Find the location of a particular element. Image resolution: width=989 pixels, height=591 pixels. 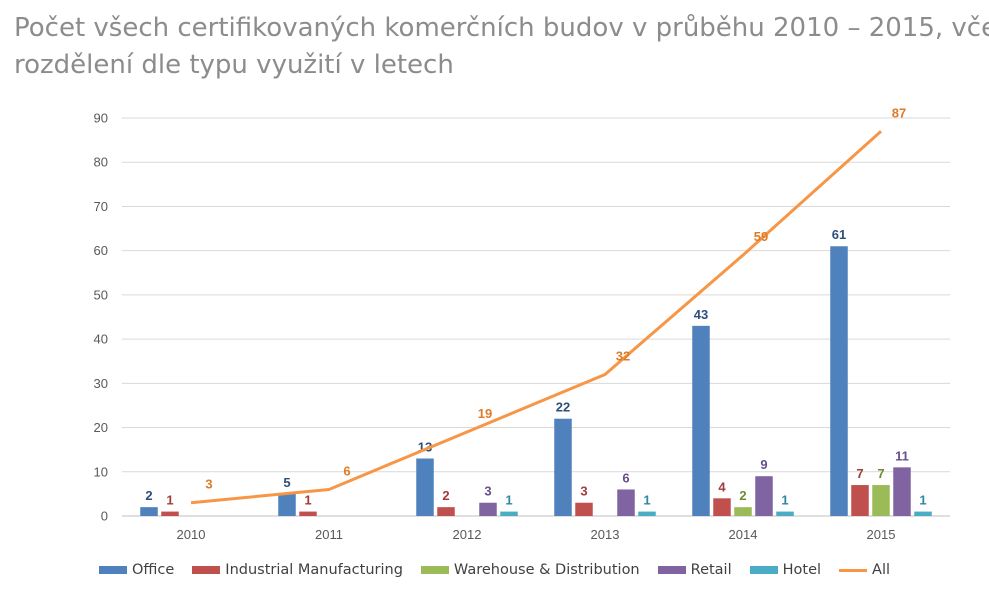

bar-data-label: 43 is located at coordinates (701, 314).